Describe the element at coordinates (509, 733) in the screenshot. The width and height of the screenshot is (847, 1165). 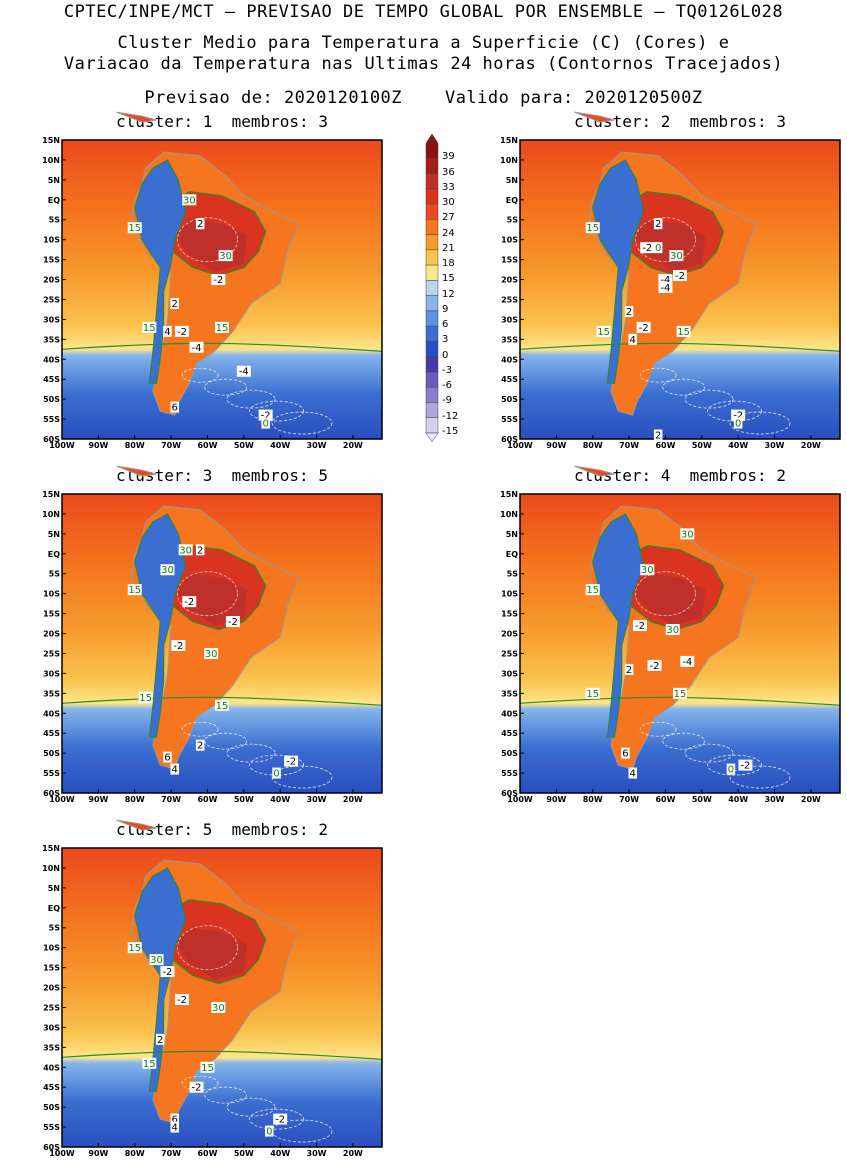
I see `lat-tick-label: 45S` at that location.